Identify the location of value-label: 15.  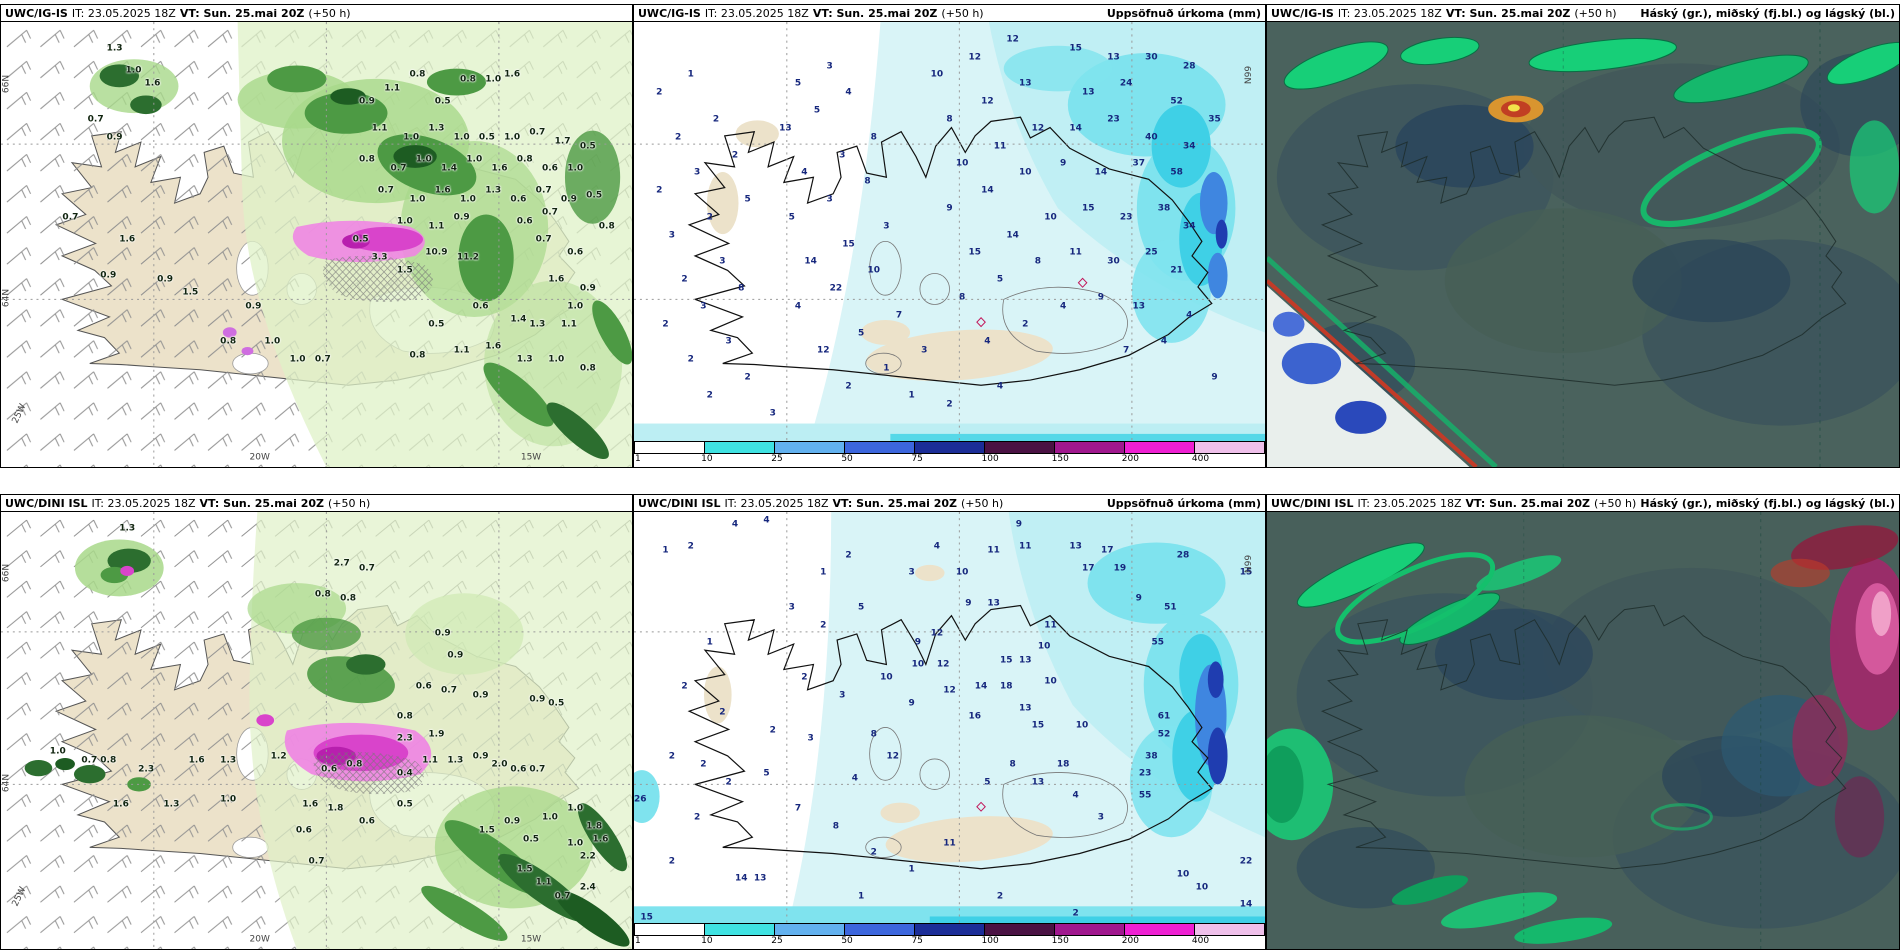
(974, 252).